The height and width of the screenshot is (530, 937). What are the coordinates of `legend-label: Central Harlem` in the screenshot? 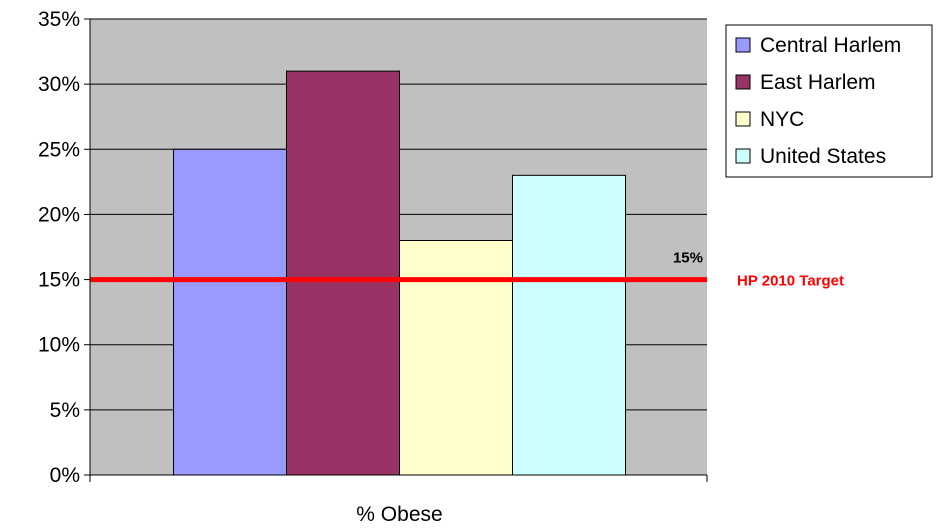 It's located at (830, 45).